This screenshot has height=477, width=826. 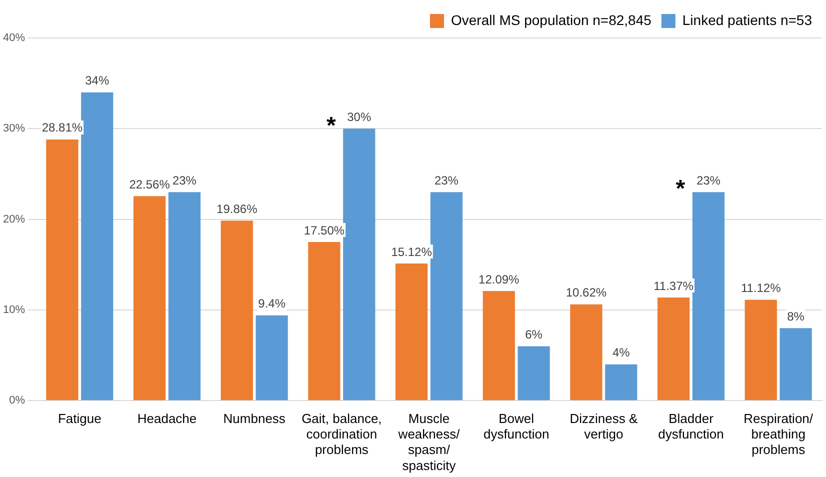 What do you see at coordinates (97, 81) in the screenshot?
I see `data-label: 34%` at bounding box center [97, 81].